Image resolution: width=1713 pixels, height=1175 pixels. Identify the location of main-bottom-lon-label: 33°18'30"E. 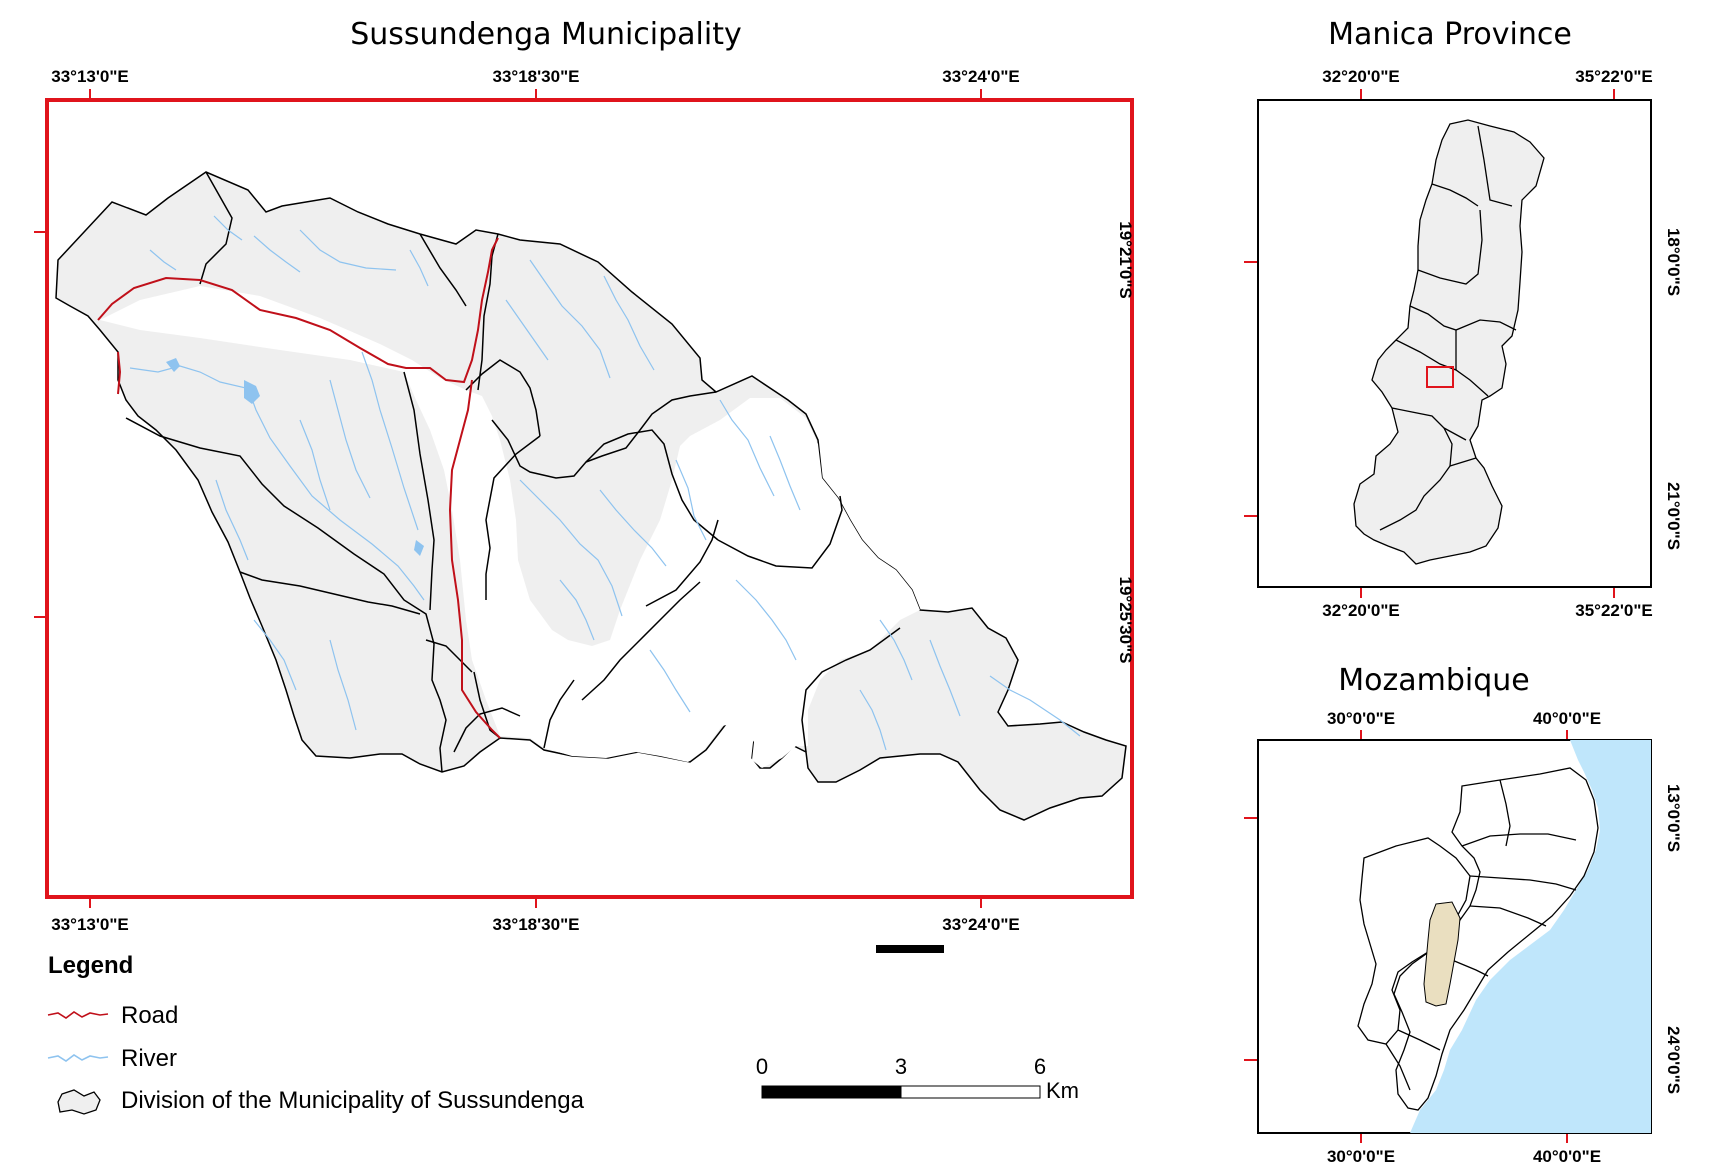
(536, 924).